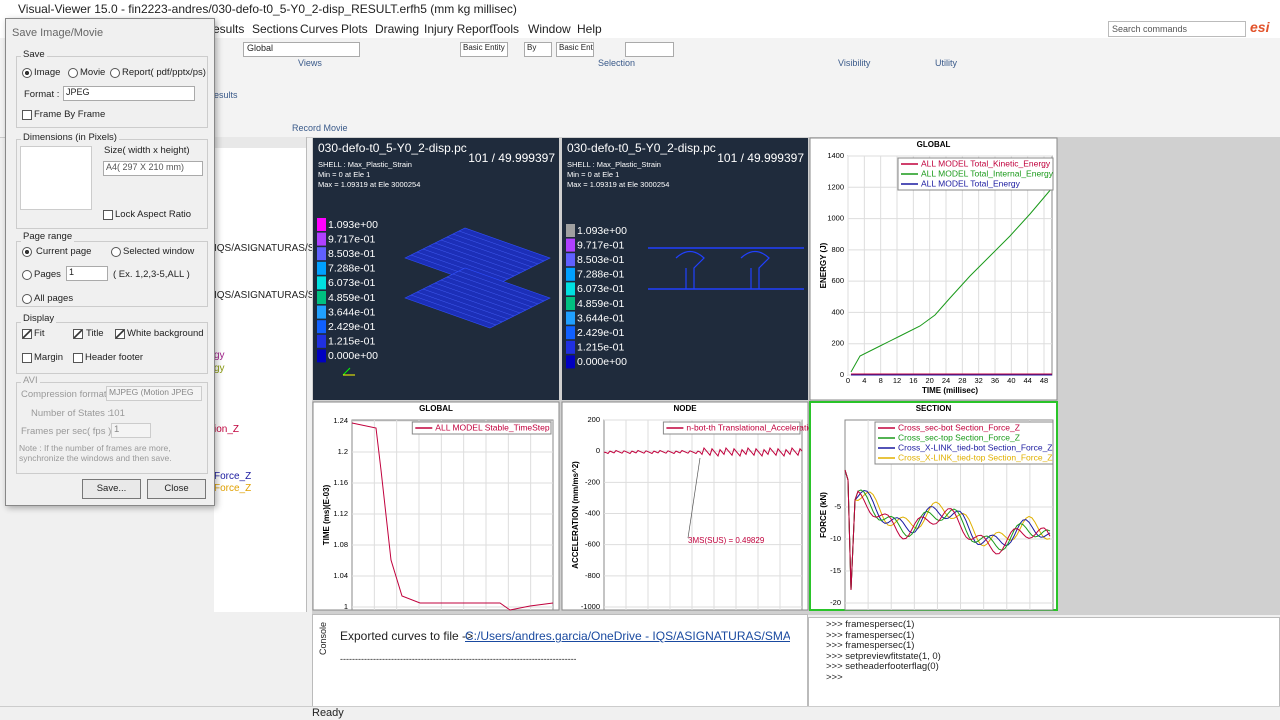  Describe the element at coordinates (176, 489) in the screenshot. I see `close-button: Close` at that location.